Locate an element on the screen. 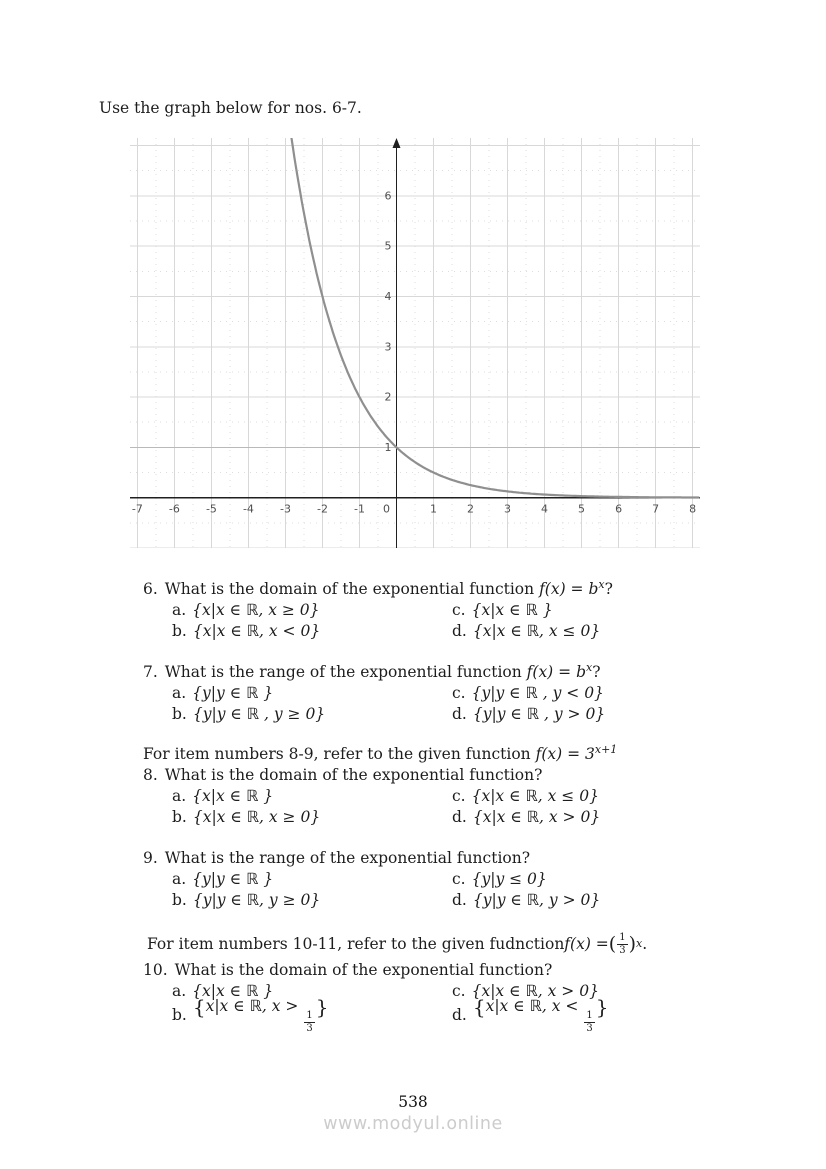  svg-text: -7 is located at coordinates (137, 509).